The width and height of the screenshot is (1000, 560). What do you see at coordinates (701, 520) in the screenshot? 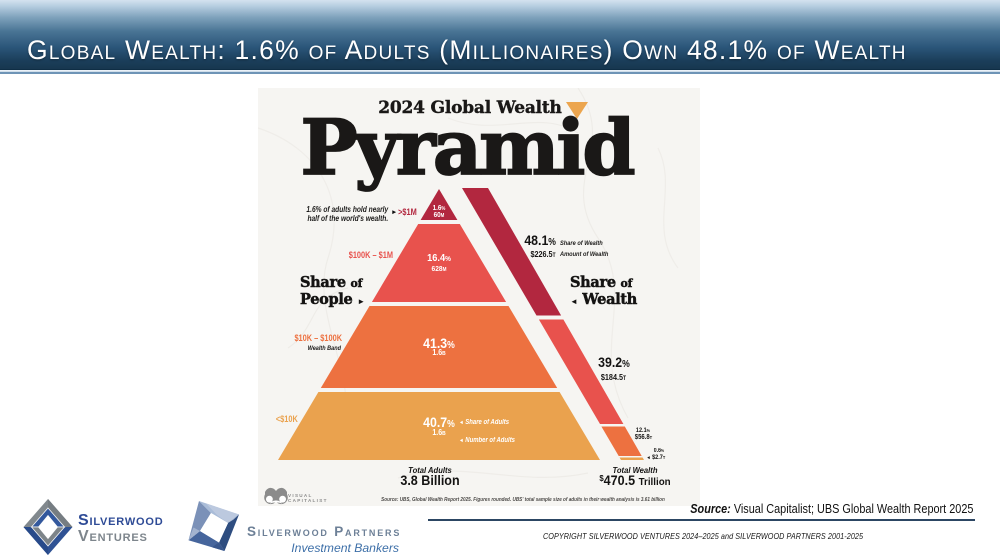
I see `source-divider-rule` at bounding box center [701, 520].